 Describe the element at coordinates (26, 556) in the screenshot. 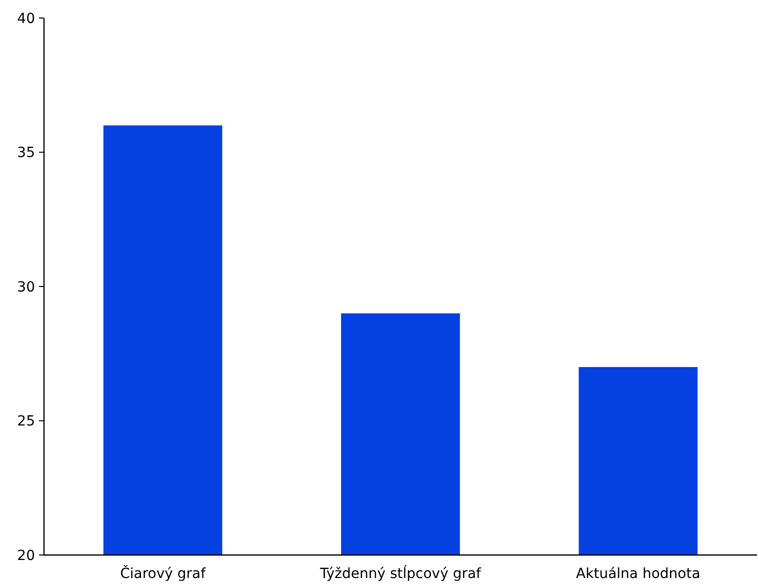

I see `y-tick-label: 20` at that location.